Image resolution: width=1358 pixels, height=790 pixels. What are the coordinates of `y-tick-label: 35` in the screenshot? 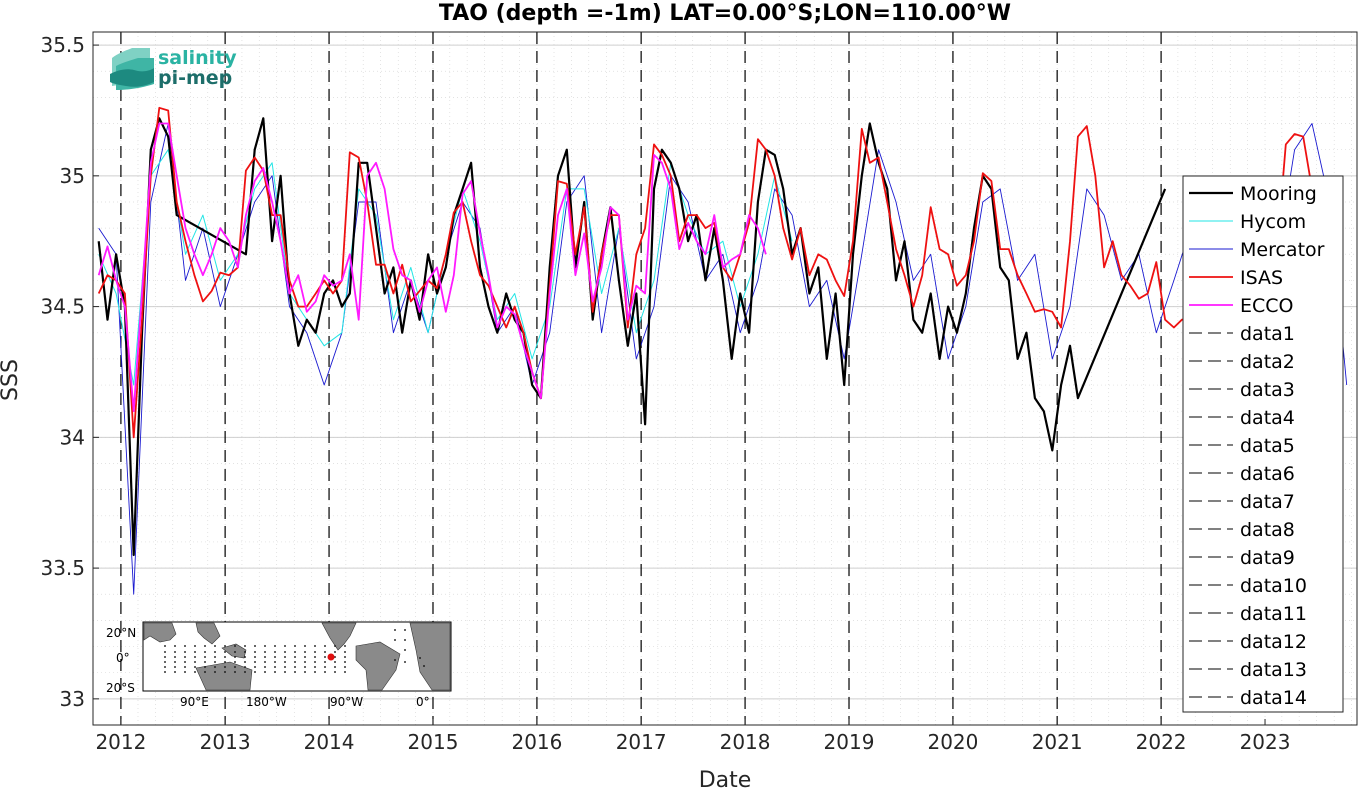 It's located at (72, 176).